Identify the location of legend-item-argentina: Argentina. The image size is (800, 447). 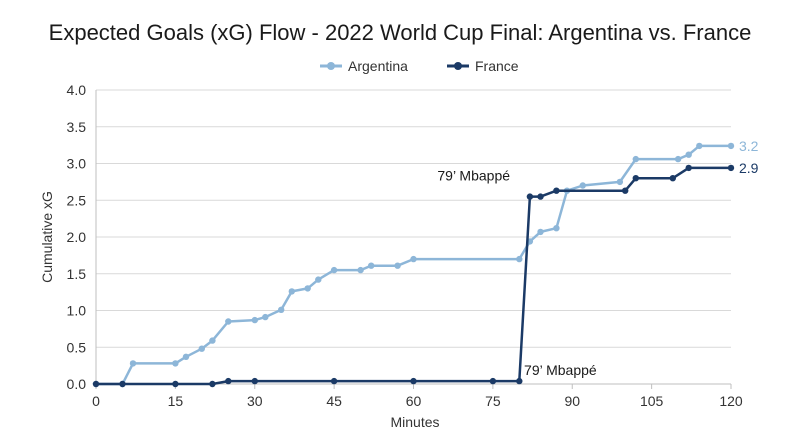
(364, 66).